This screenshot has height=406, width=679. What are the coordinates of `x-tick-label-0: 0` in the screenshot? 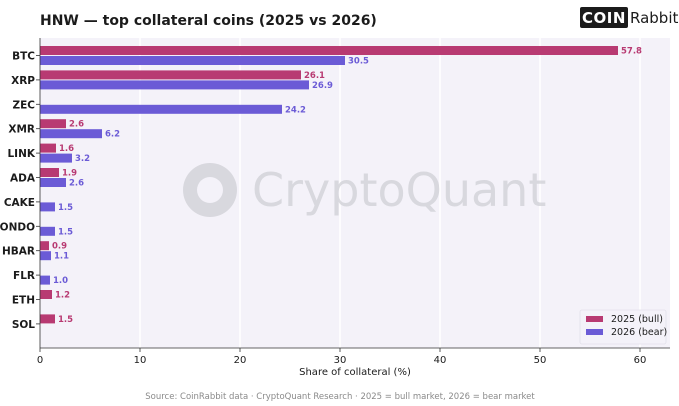 It's located at (40, 360).